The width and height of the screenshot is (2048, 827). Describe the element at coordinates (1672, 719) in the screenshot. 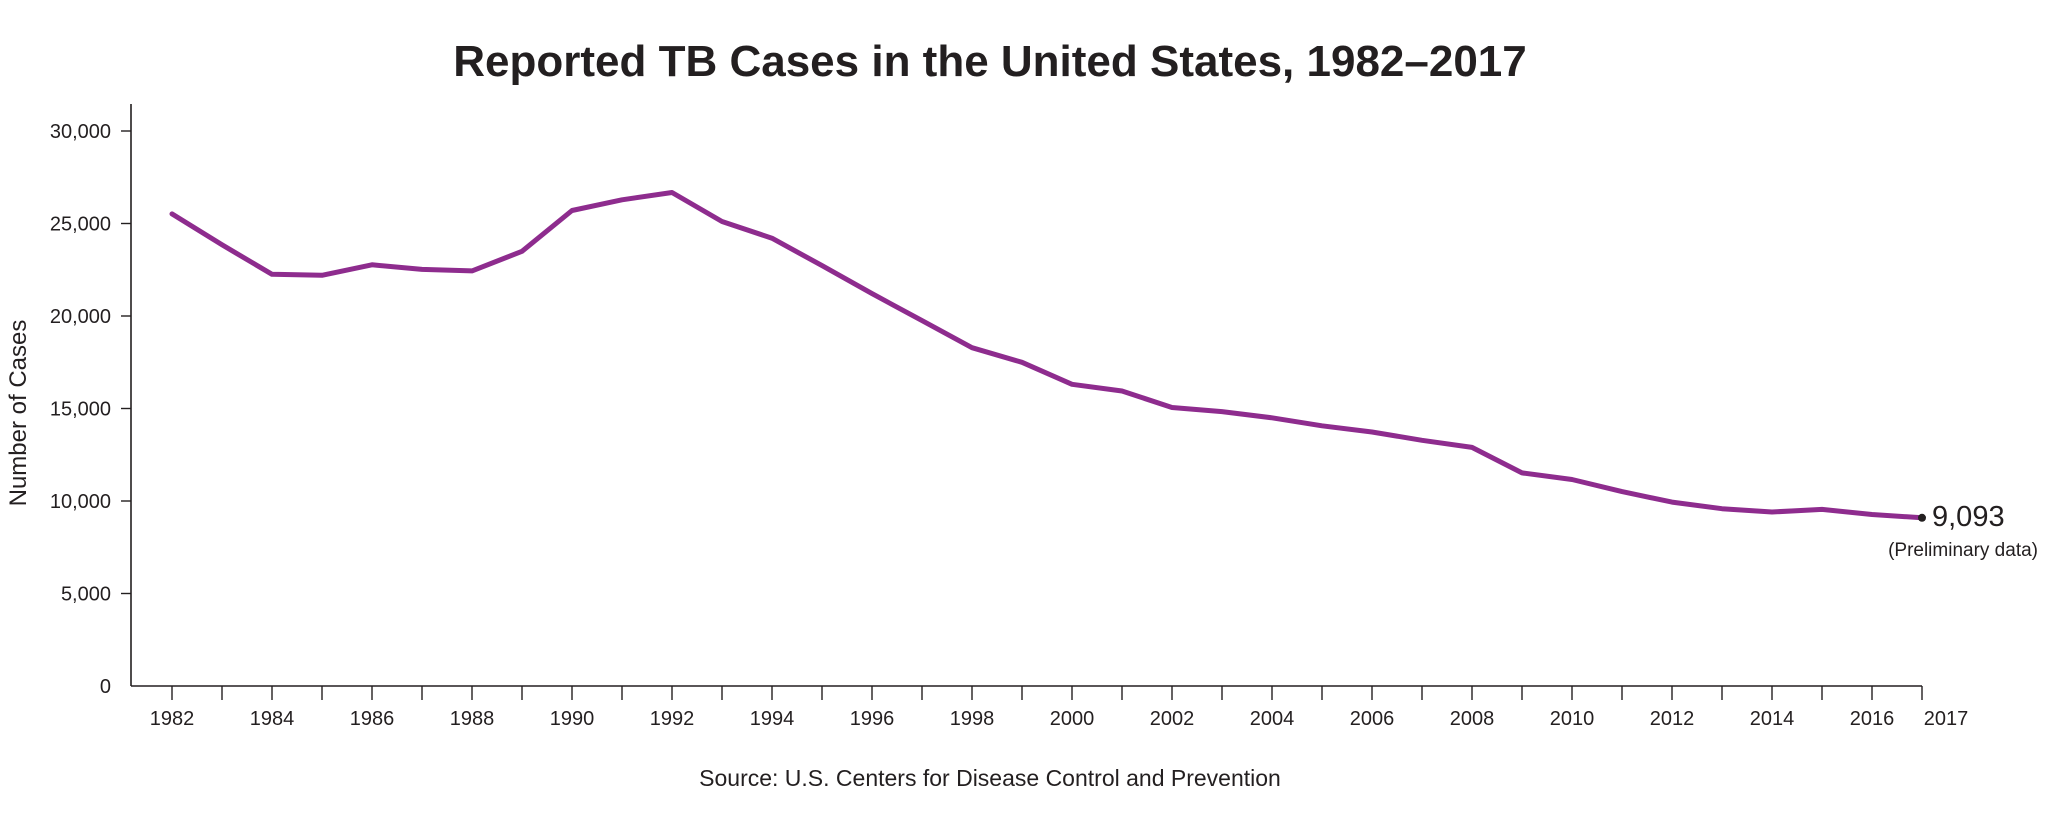

I see `x-tick-label: 2012` at that location.